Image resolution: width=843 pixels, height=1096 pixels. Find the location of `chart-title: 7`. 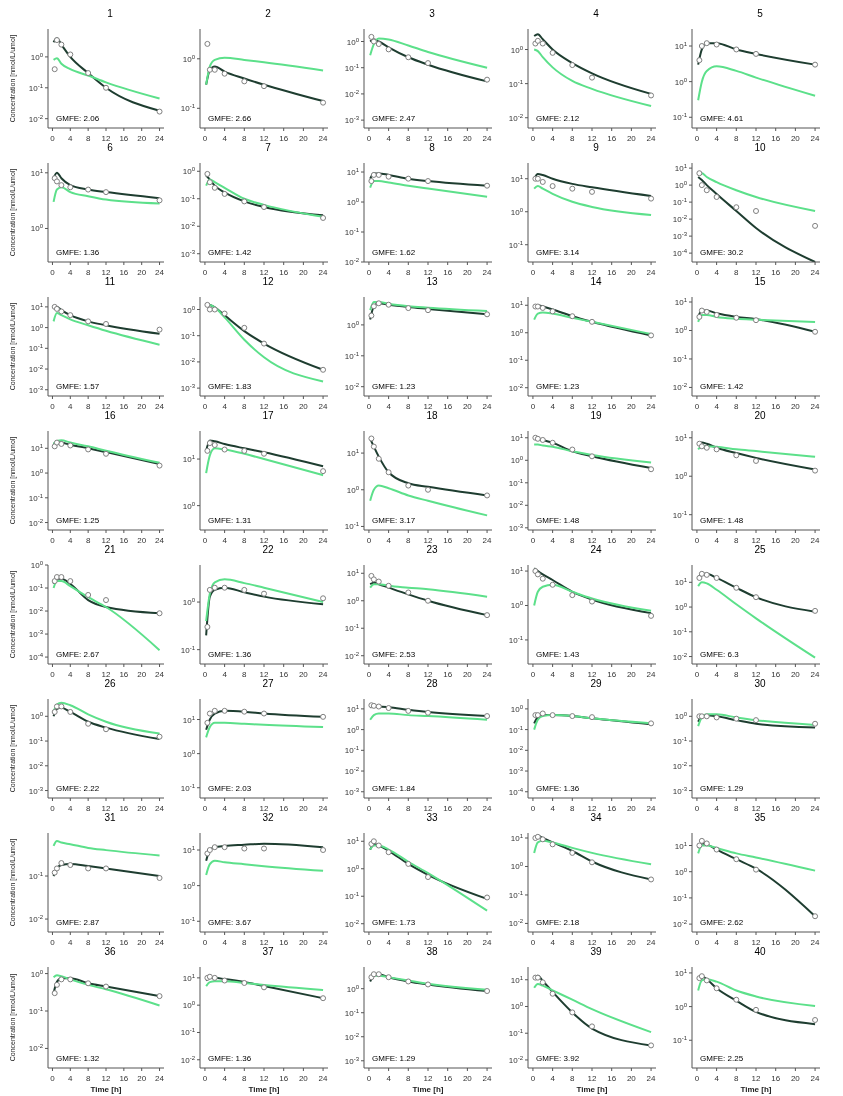

chart-title: 7 is located at coordinates (268, 148).